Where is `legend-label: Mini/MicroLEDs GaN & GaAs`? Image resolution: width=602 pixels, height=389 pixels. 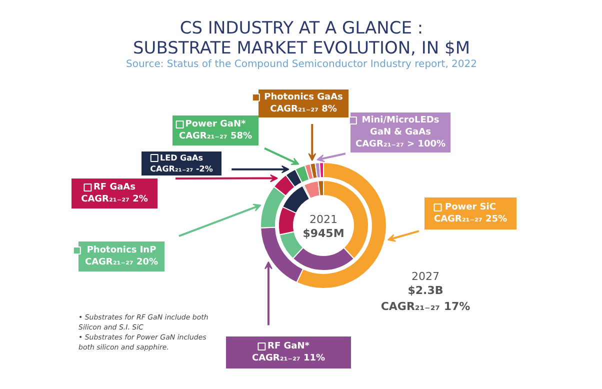
legend-label: Mini/MicroLEDs GaN & GaAs is located at coordinates (401, 127).